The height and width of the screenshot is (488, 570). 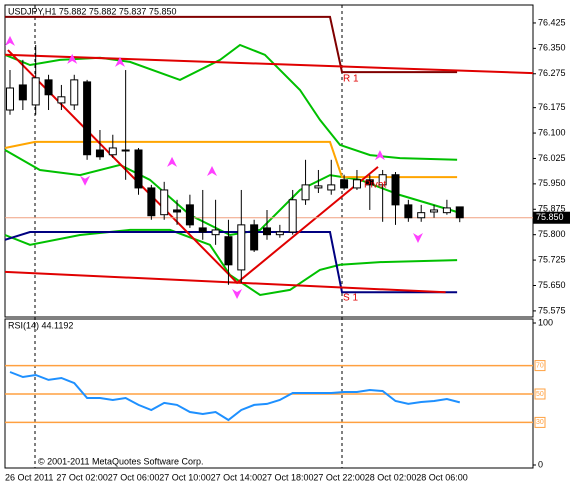 I want to click on current-price-box, so click(x=551, y=217).